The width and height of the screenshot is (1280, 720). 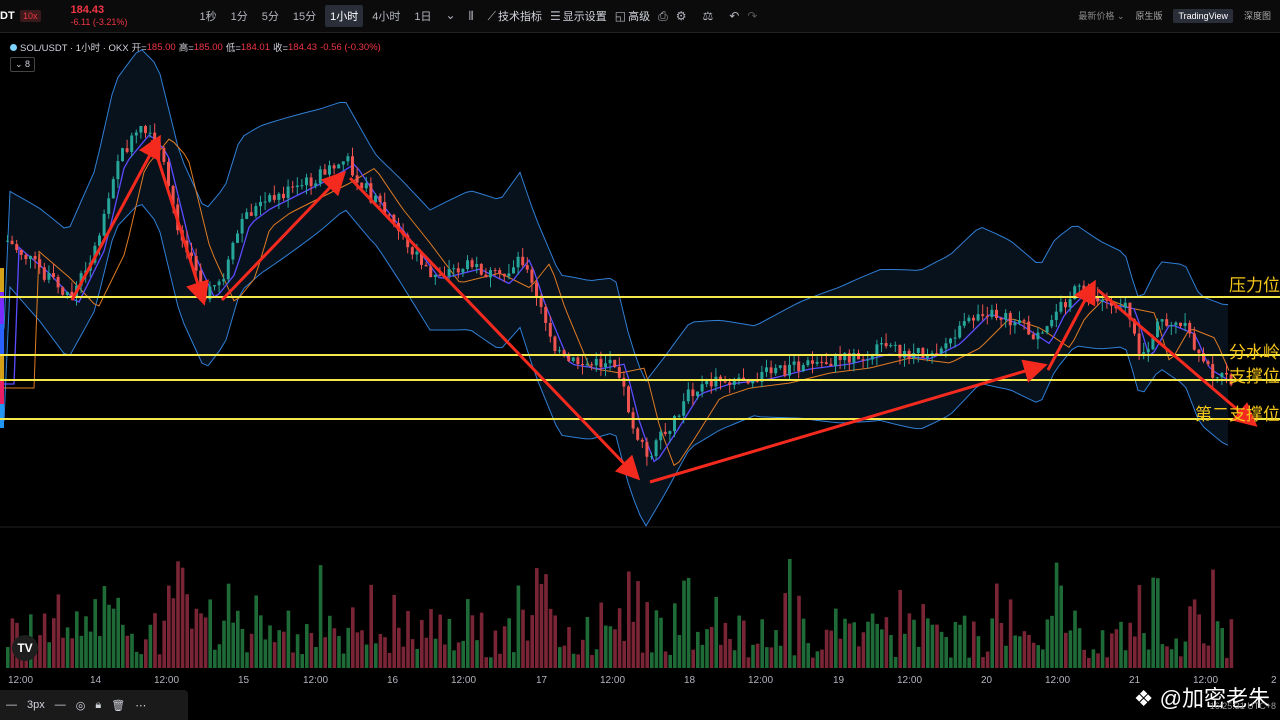 What do you see at coordinates (471, 15) in the screenshot?
I see `candle-type-icon: ⫴` at bounding box center [471, 15].